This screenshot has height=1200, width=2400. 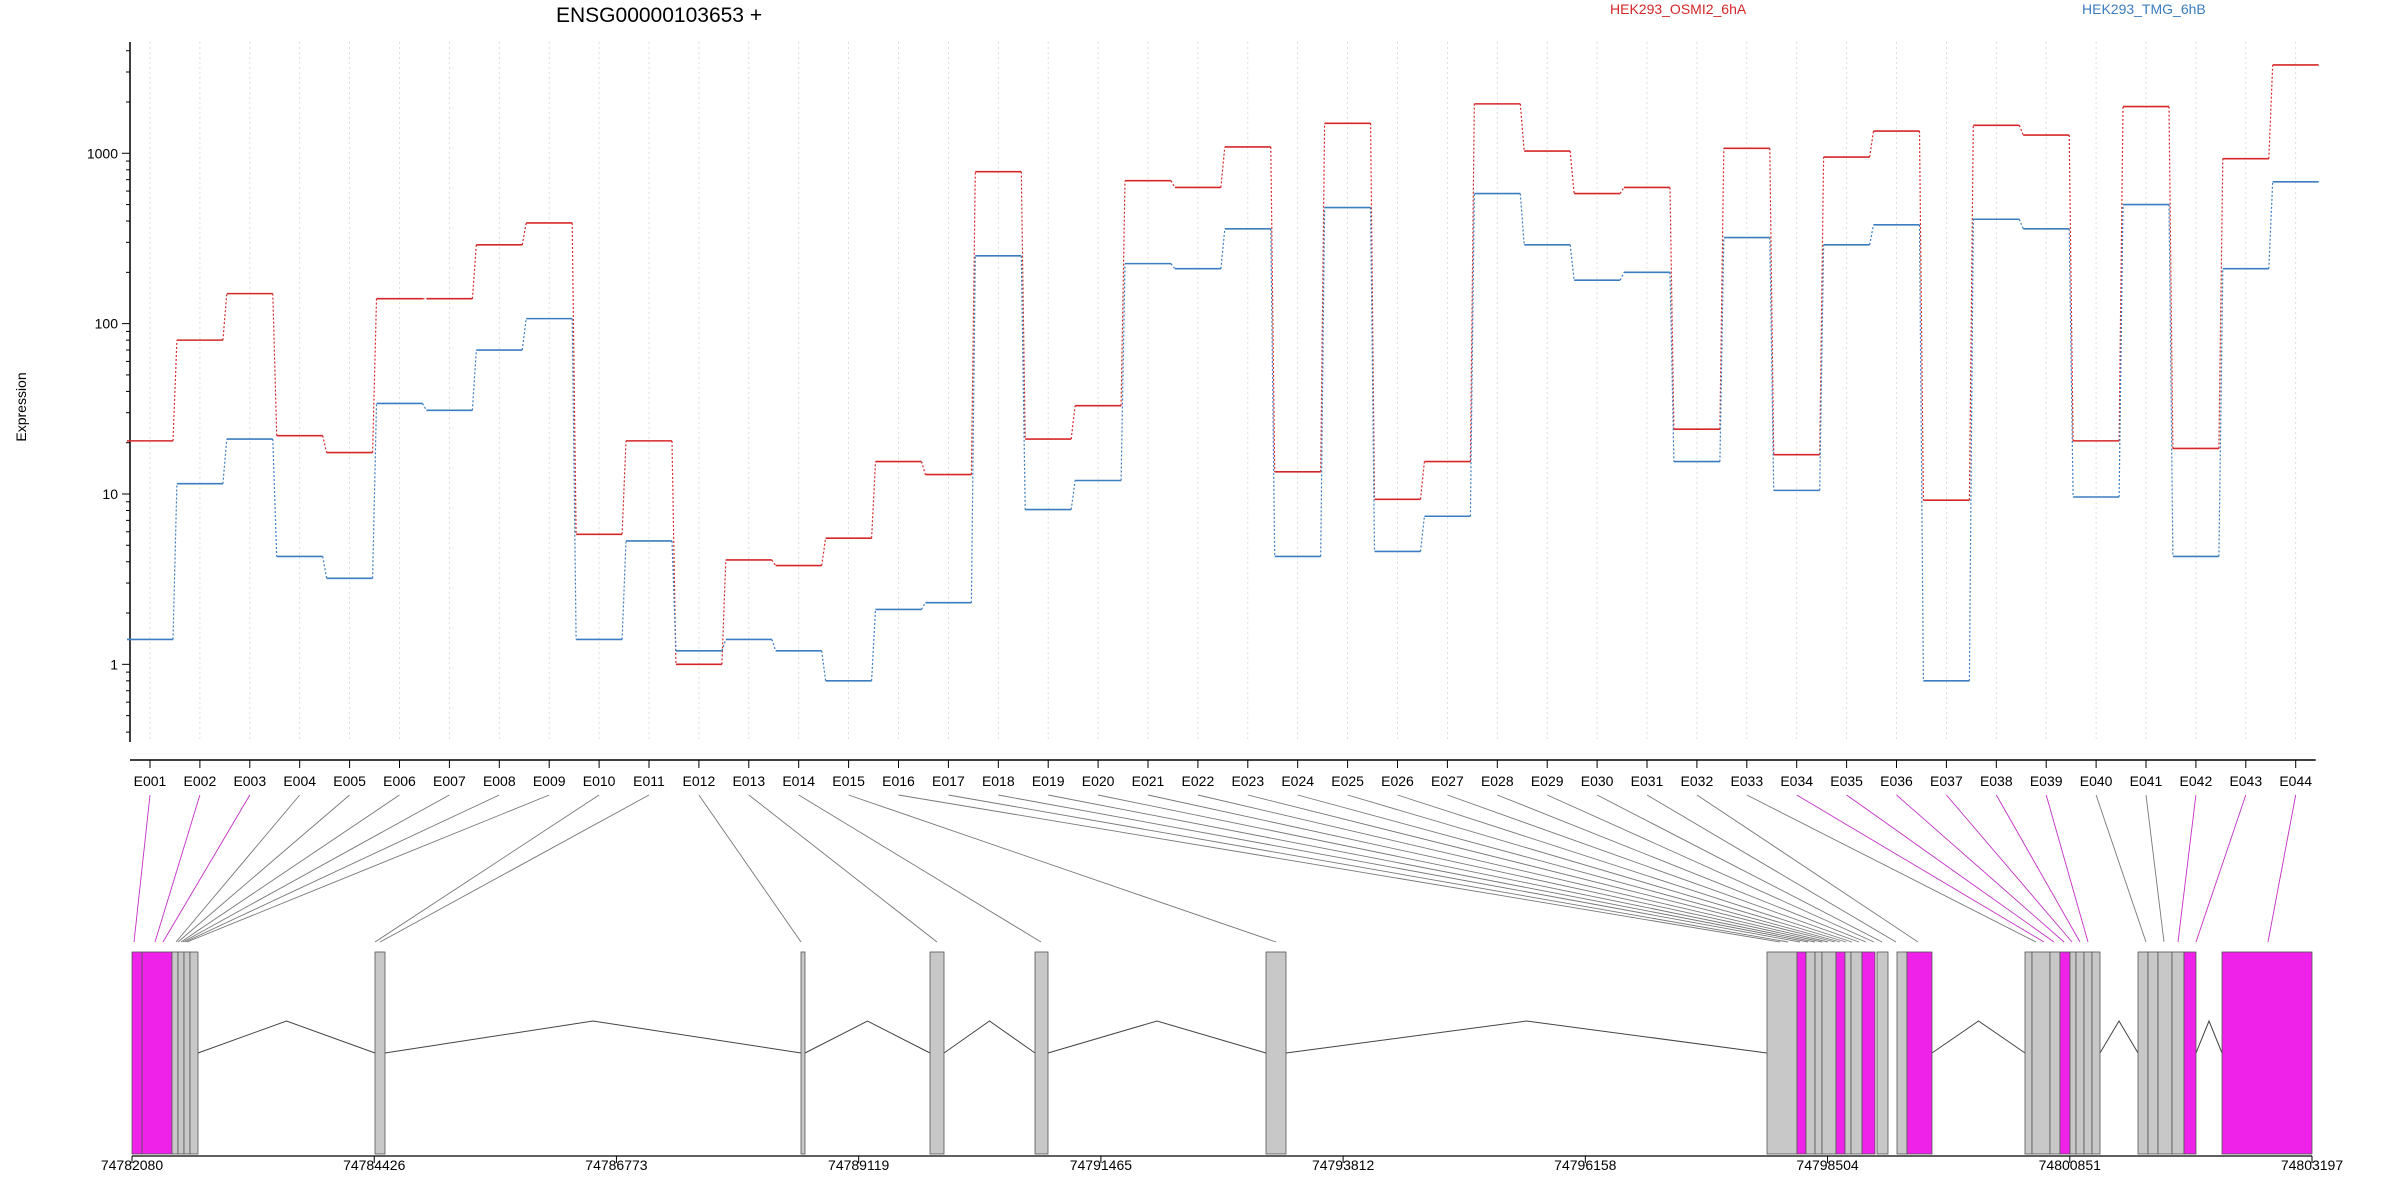 What do you see at coordinates (399, 781) in the screenshot?
I see `x-tick-label: E006` at bounding box center [399, 781].